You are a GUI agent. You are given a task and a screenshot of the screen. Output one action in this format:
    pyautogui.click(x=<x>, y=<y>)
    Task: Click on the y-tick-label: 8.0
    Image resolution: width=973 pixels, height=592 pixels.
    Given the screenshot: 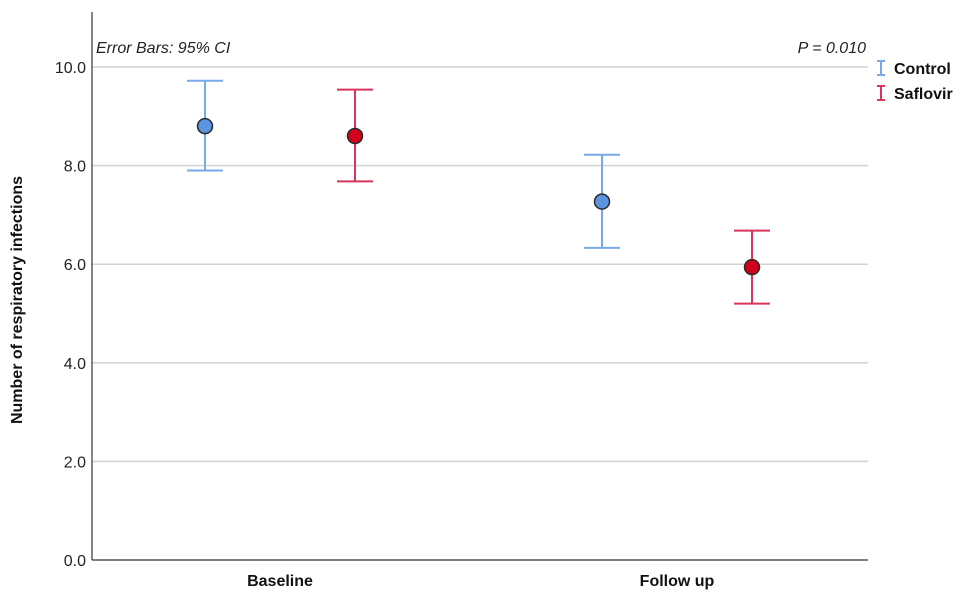 What is the action you would take?
    pyautogui.click(x=75, y=167)
    